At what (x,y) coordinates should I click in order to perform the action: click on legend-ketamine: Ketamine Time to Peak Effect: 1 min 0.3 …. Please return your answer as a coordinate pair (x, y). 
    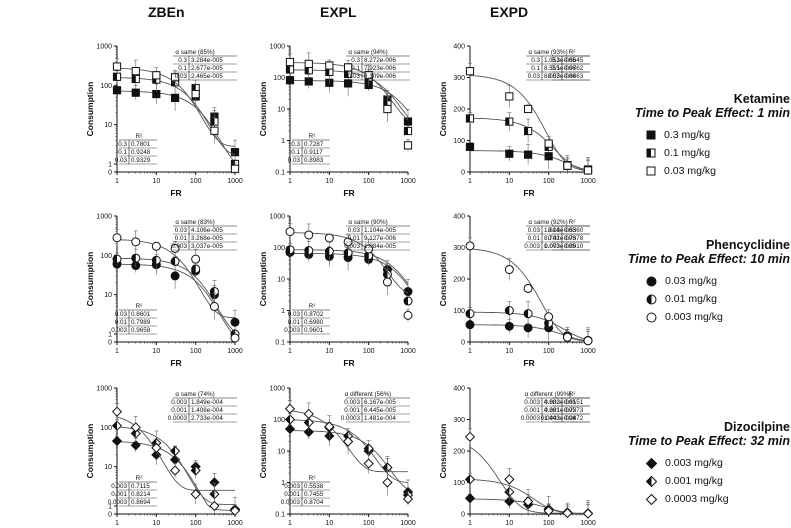
    Looking at the image, I should click on (695, 136).